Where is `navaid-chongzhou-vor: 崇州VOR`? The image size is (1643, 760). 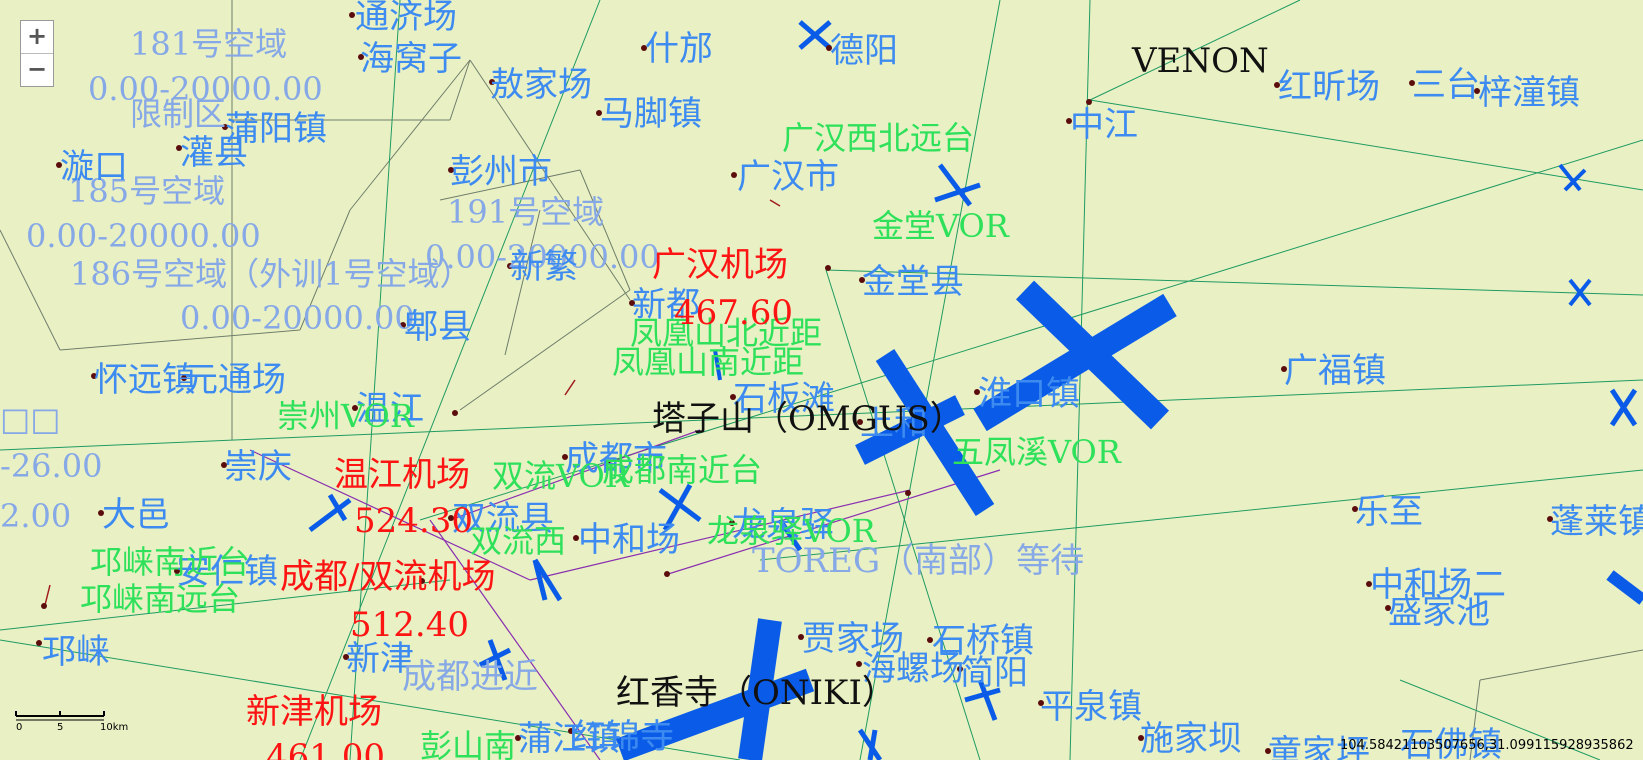 navaid-chongzhou-vor: 崇州VOR is located at coordinates (345, 416).